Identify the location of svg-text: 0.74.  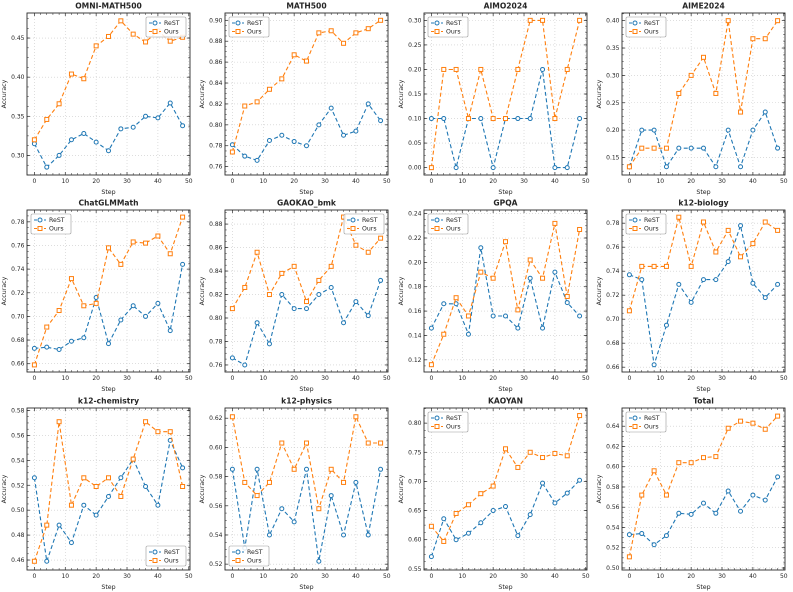
(18, 269).